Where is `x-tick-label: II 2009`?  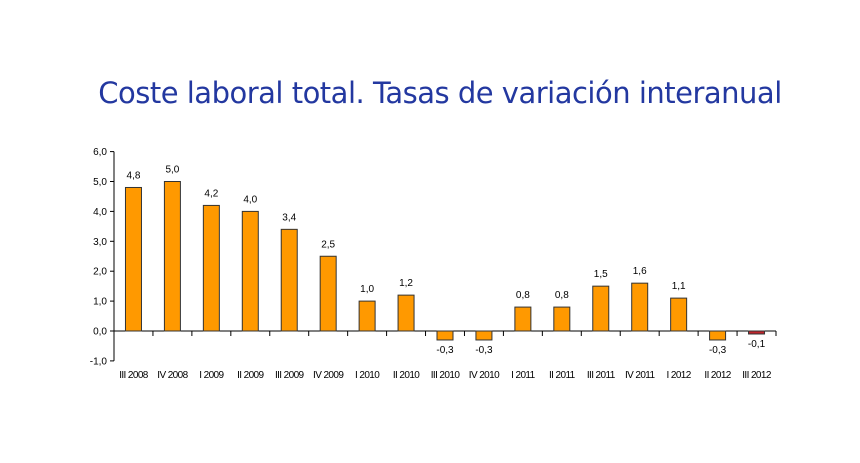
x-tick-label: II 2009 is located at coordinates (250, 375).